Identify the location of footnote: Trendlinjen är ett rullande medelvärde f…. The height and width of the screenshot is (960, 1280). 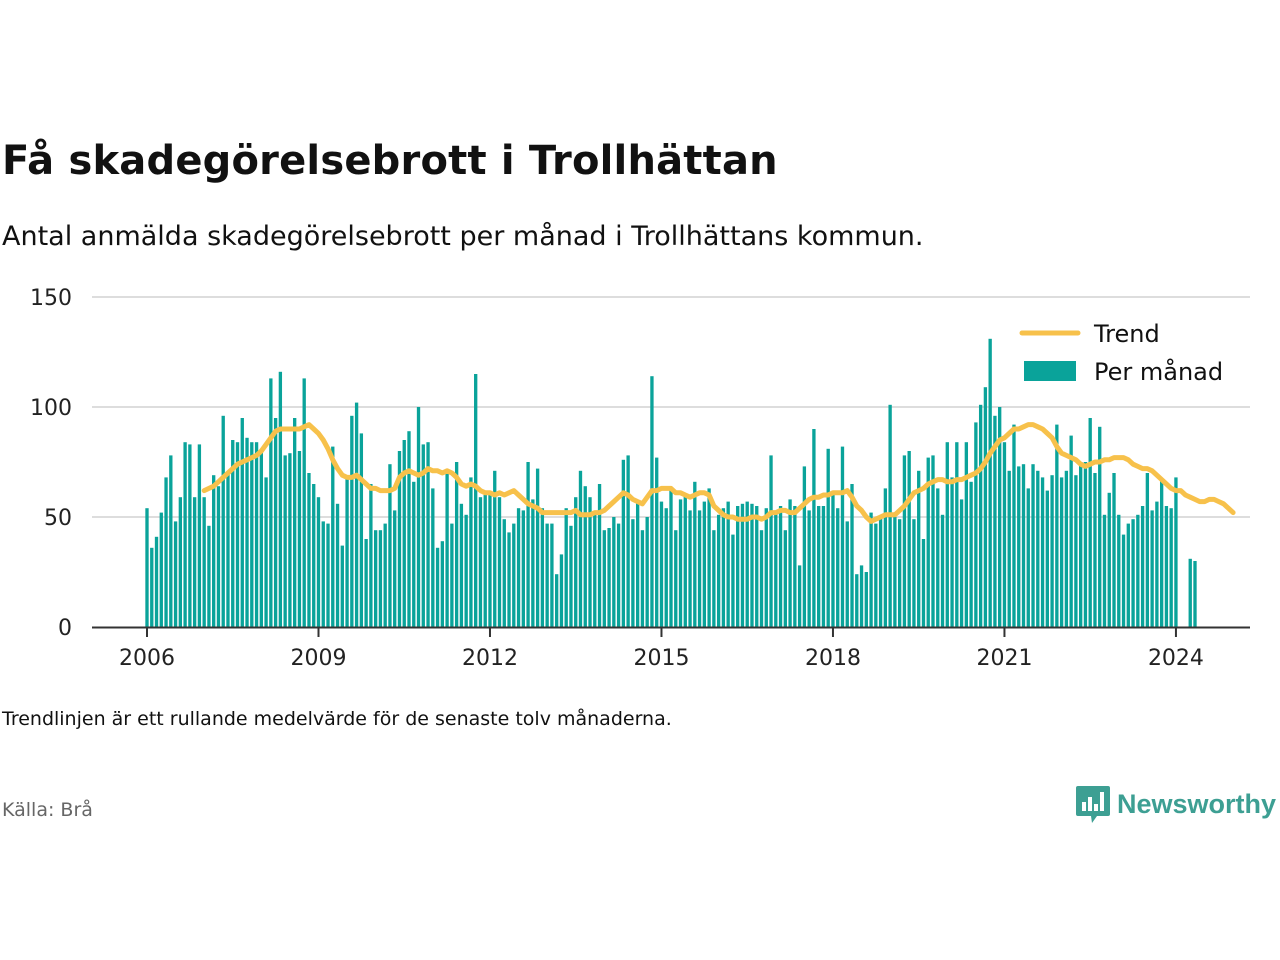
(337, 719).